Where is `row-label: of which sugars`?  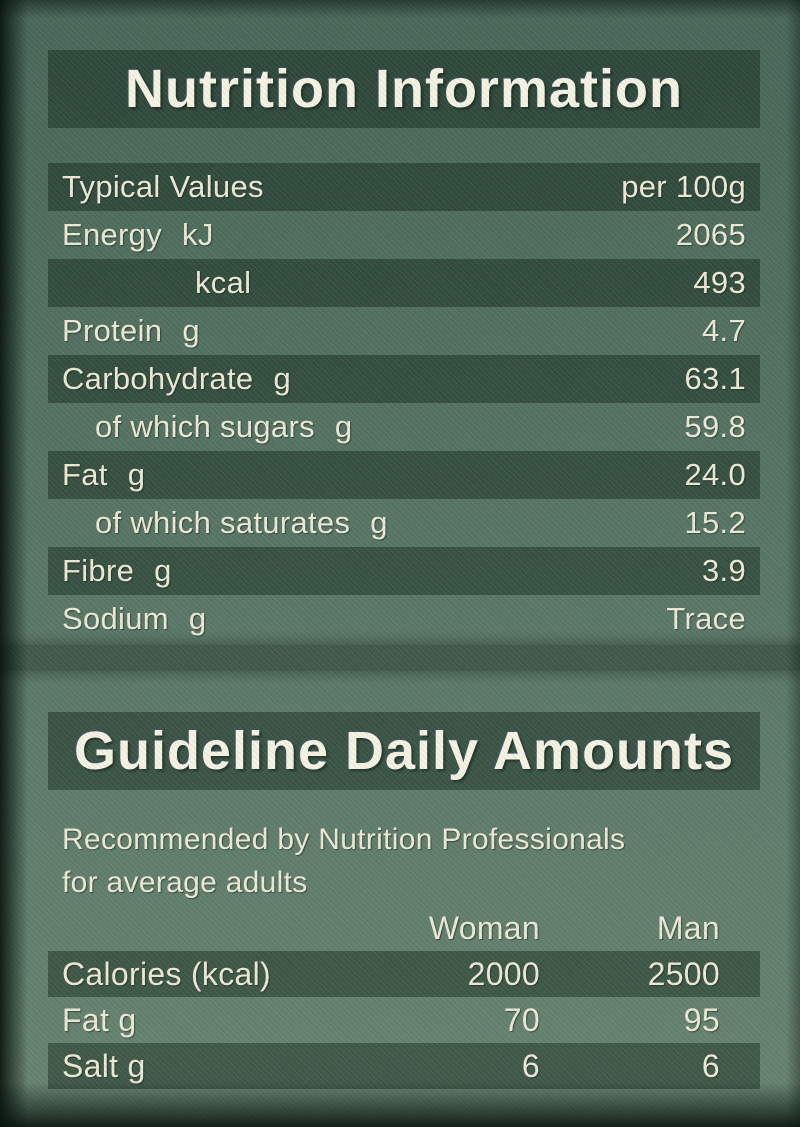
row-label: of which sugars is located at coordinates (205, 426).